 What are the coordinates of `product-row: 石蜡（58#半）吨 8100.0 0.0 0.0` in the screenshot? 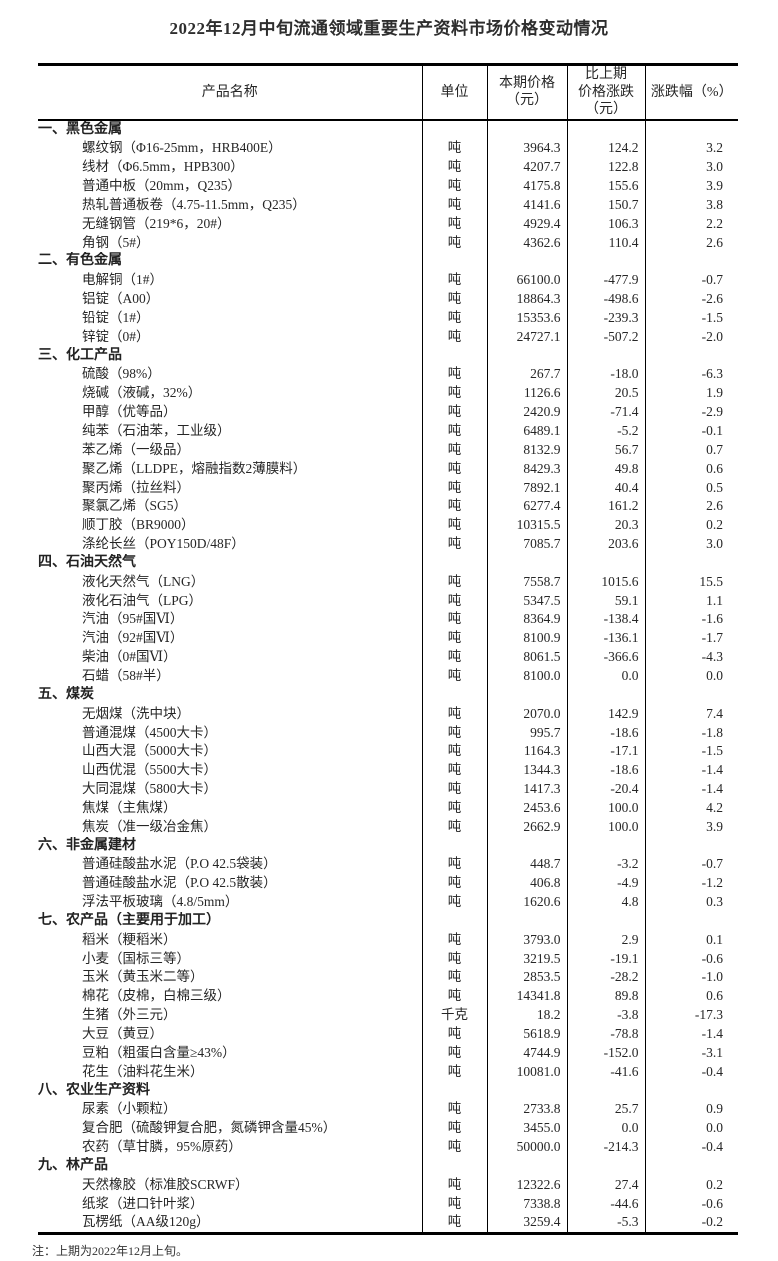 It's located at (388, 676).